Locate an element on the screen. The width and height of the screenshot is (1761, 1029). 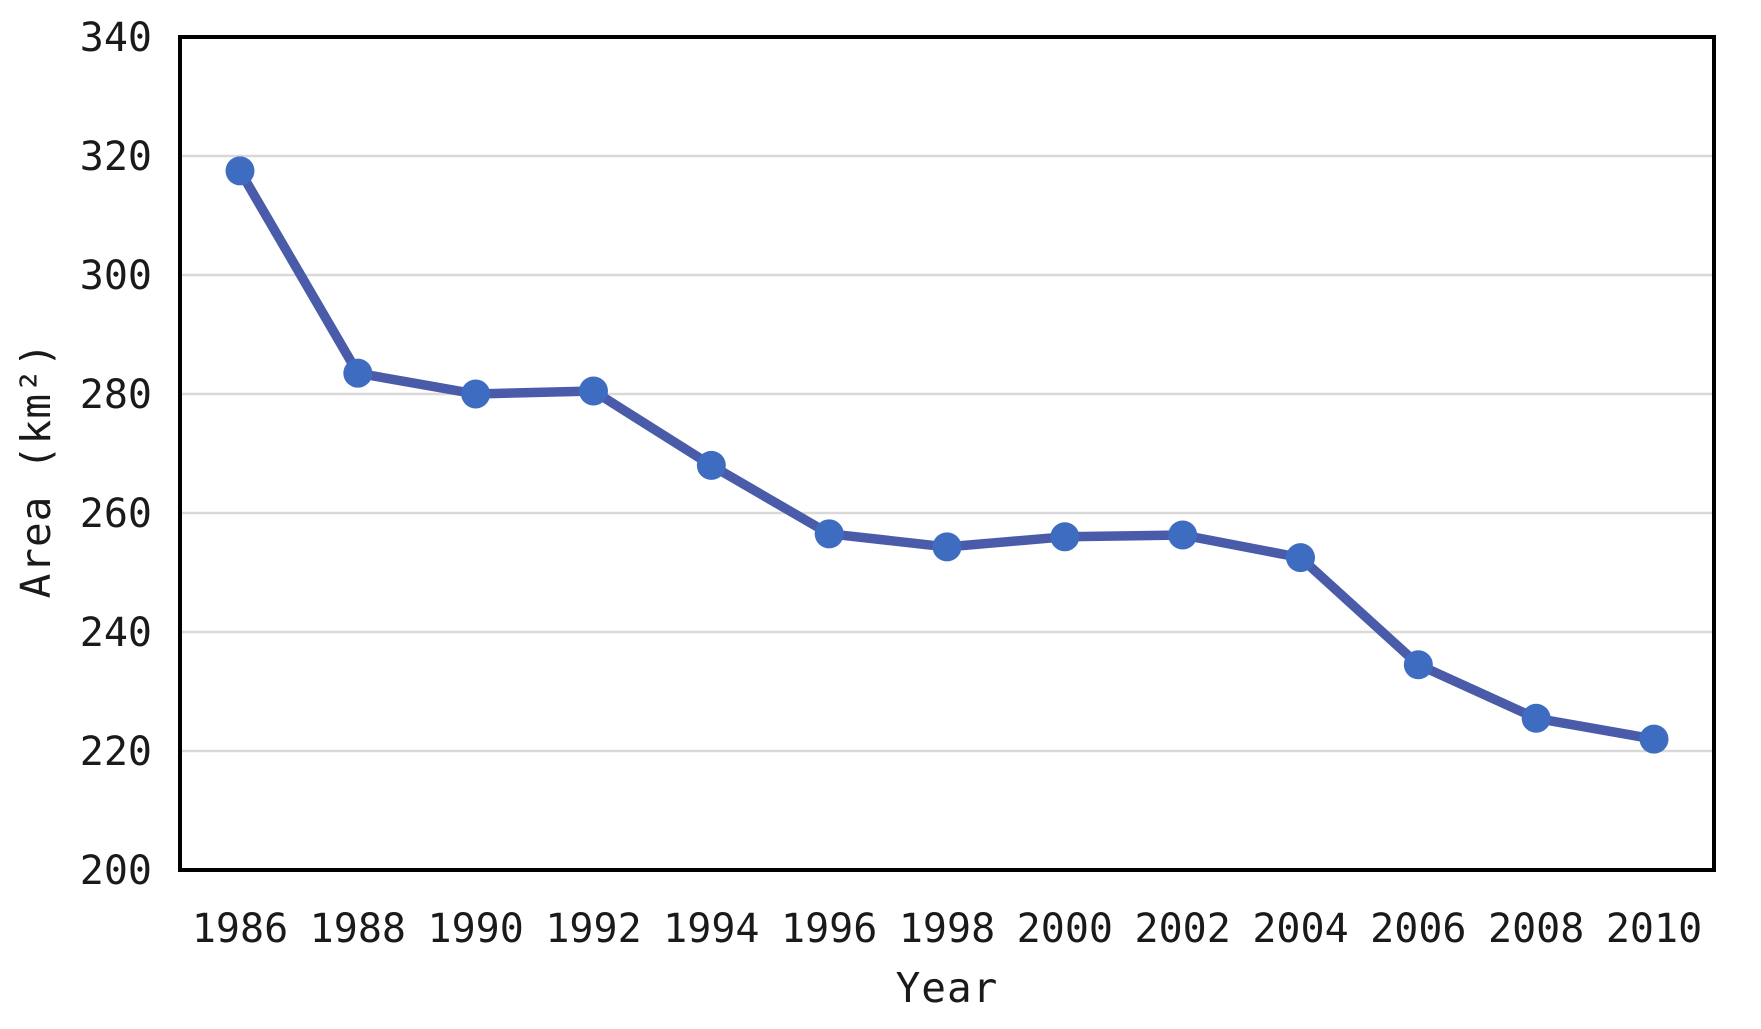
x-axis-title: Year is located at coordinates (947, 988).